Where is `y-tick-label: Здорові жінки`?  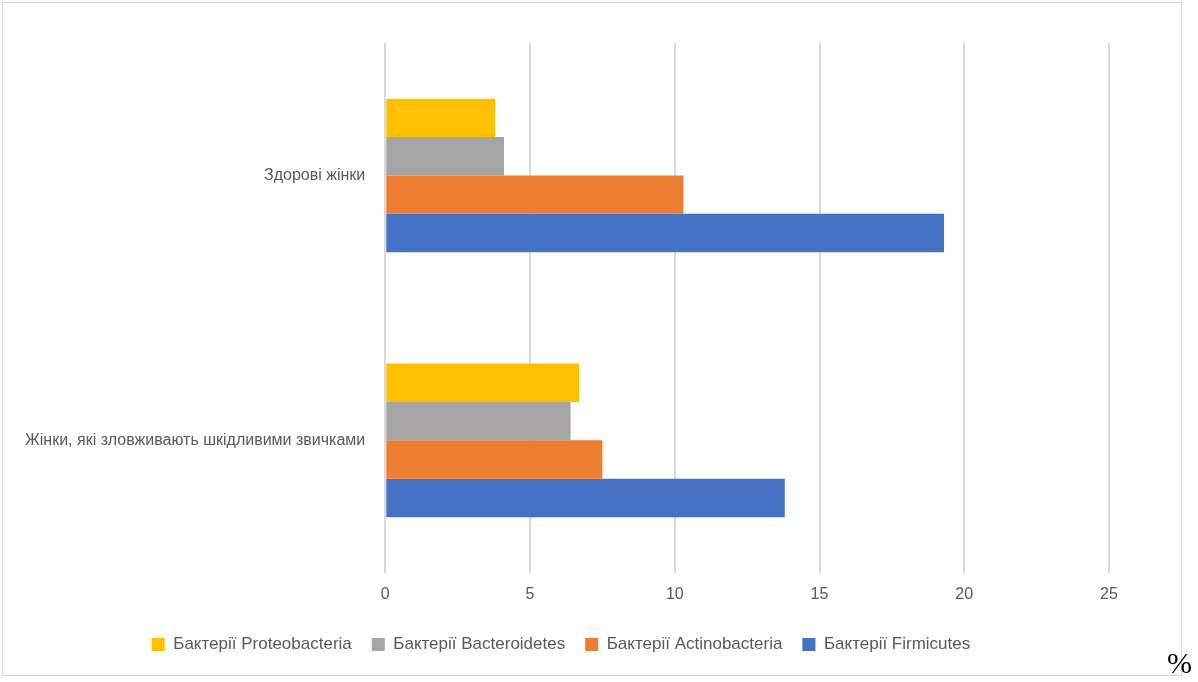 y-tick-label: Здорові жінки is located at coordinates (315, 174).